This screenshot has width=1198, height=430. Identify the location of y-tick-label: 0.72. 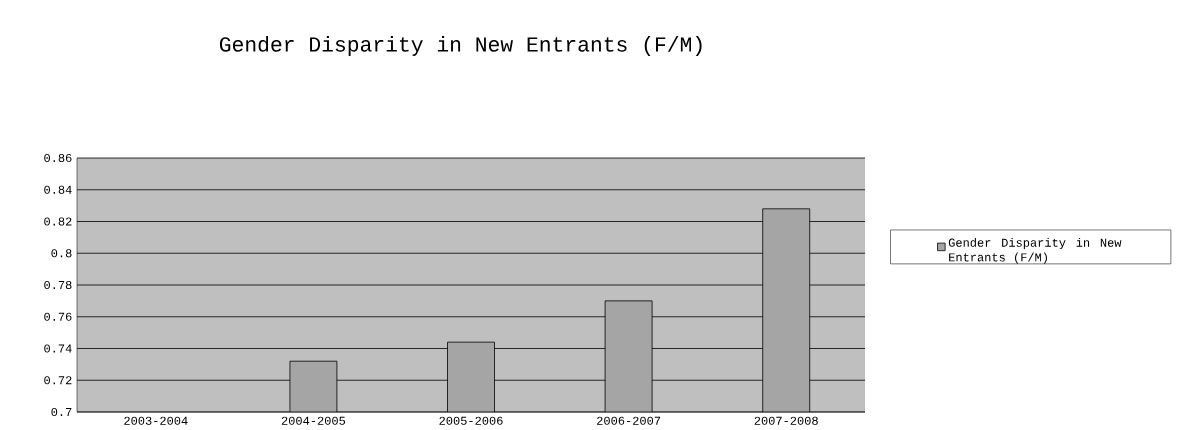
(58, 380).